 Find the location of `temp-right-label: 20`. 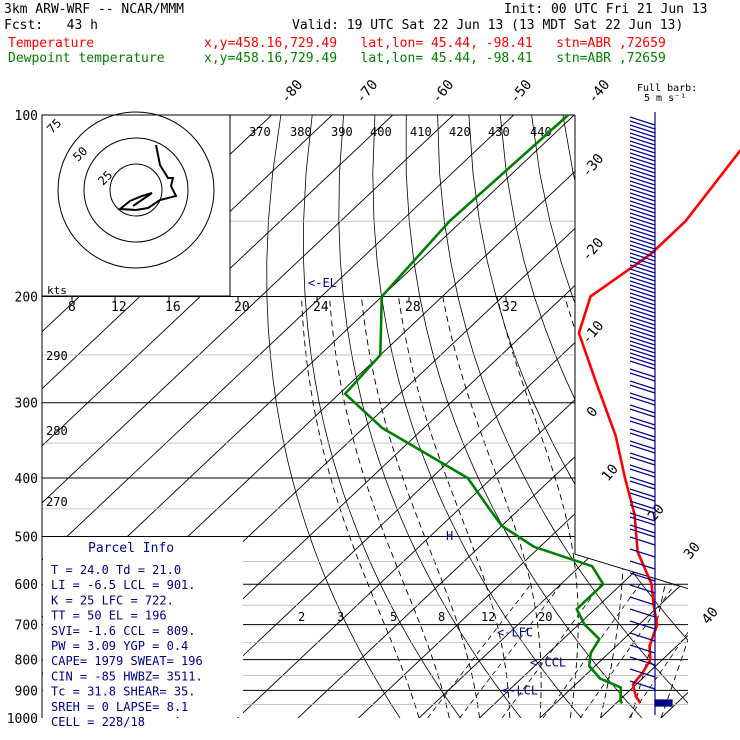

temp-right-label: 20 is located at coordinates (656, 512).